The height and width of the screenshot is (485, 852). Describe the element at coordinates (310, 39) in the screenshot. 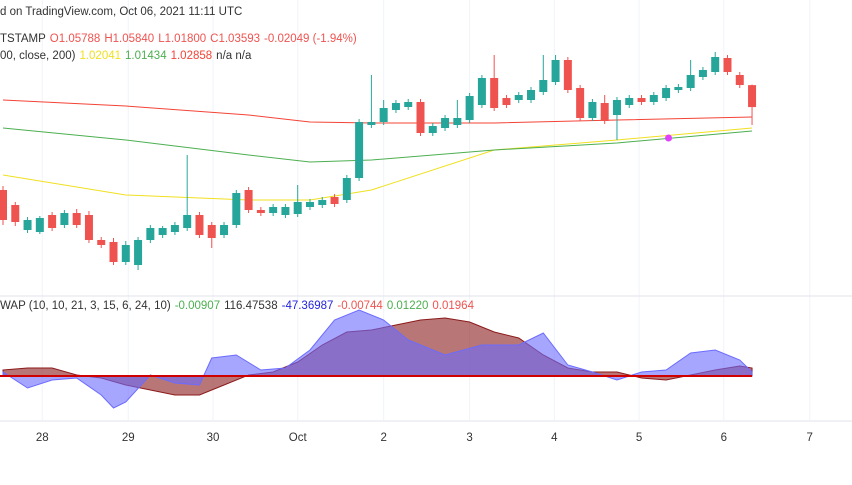

I see `ohlc-value: -0.02049 (-1.94%)` at that location.